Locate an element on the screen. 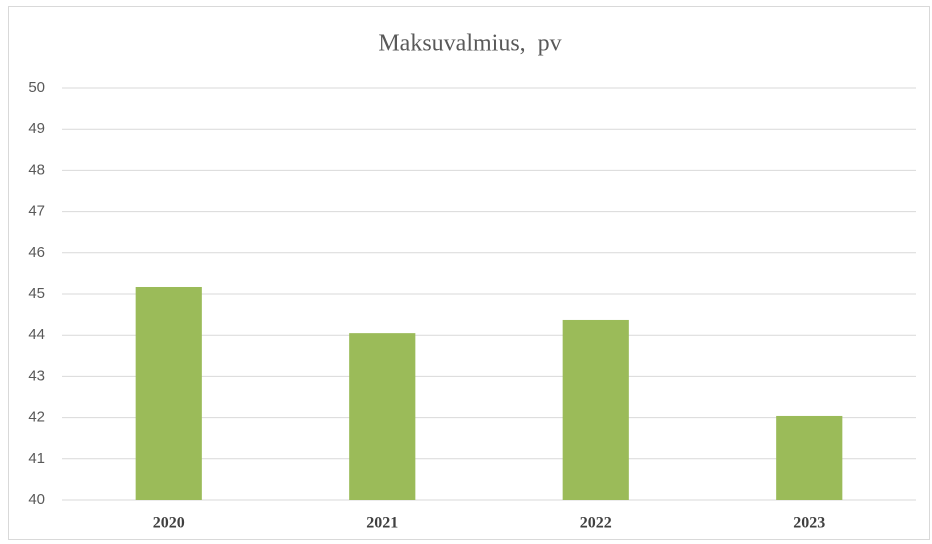 This screenshot has height=544, width=932. y-tick-label: 42 is located at coordinates (36, 417).